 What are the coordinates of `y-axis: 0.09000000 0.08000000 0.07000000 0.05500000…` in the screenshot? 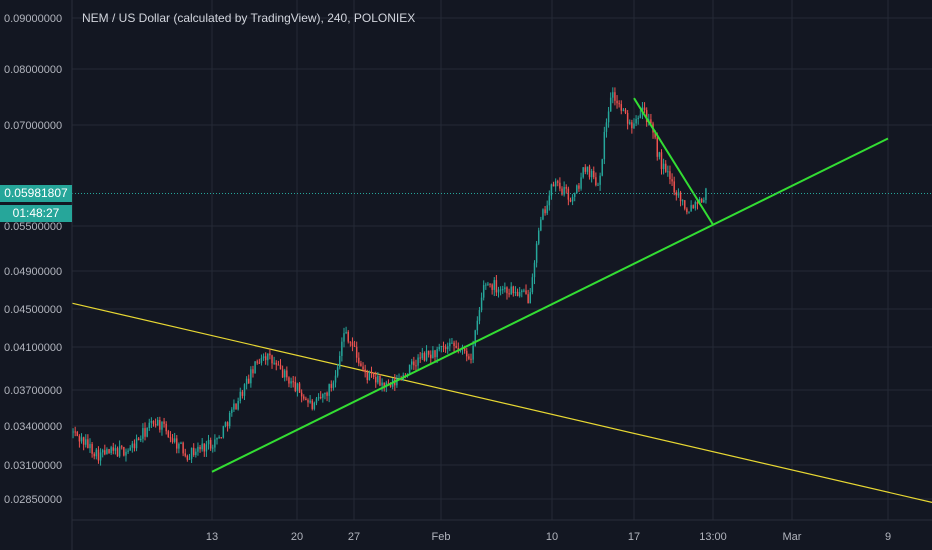 It's located at (38, 275).